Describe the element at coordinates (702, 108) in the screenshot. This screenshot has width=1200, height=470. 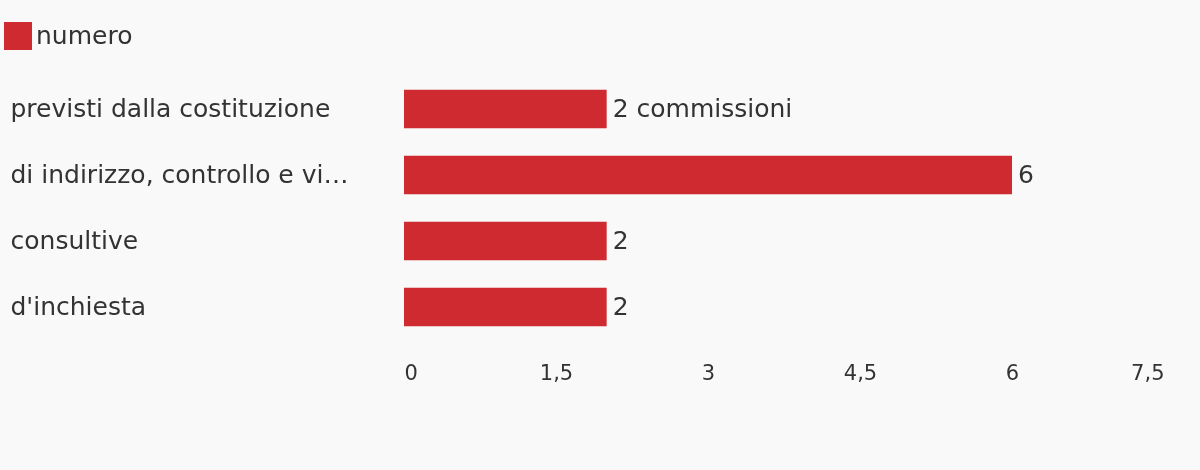
I see `data-label: 2 commissioni` at that location.